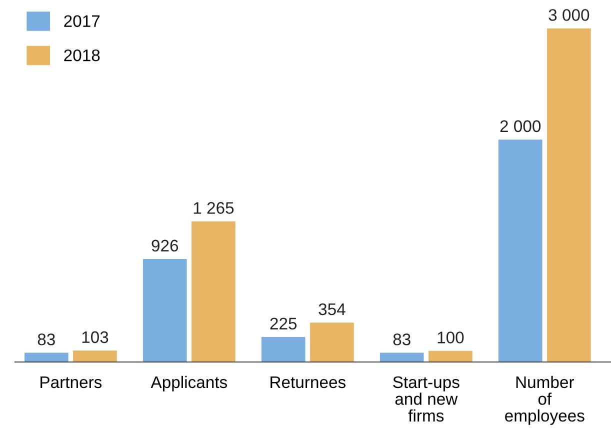  What do you see at coordinates (569, 15) in the screenshot?
I see `data-label: 3 000` at bounding box center [569, 15].